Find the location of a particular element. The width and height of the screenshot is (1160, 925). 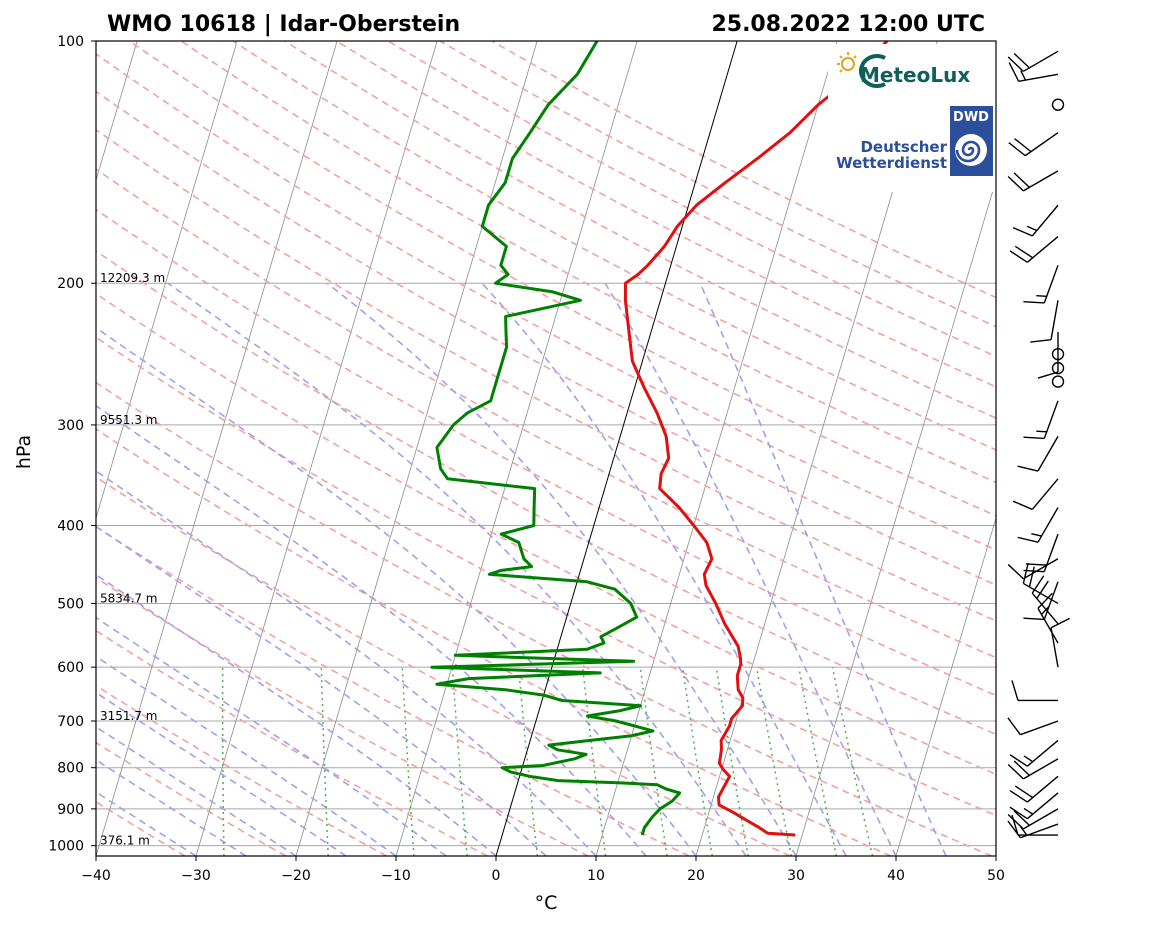

y-tick-label: 200 is located at coordinates (70, 284).